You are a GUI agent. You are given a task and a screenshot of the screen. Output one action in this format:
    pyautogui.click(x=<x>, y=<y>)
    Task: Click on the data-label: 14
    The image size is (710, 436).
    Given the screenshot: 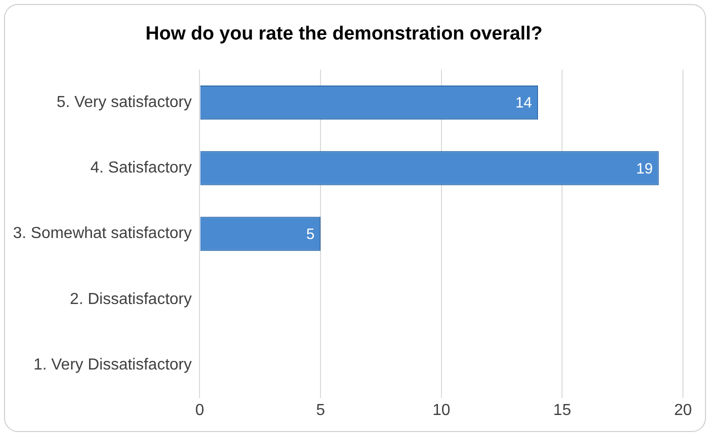 What is the action you would take?
    pyautogui.click(x=523, y=103)
    